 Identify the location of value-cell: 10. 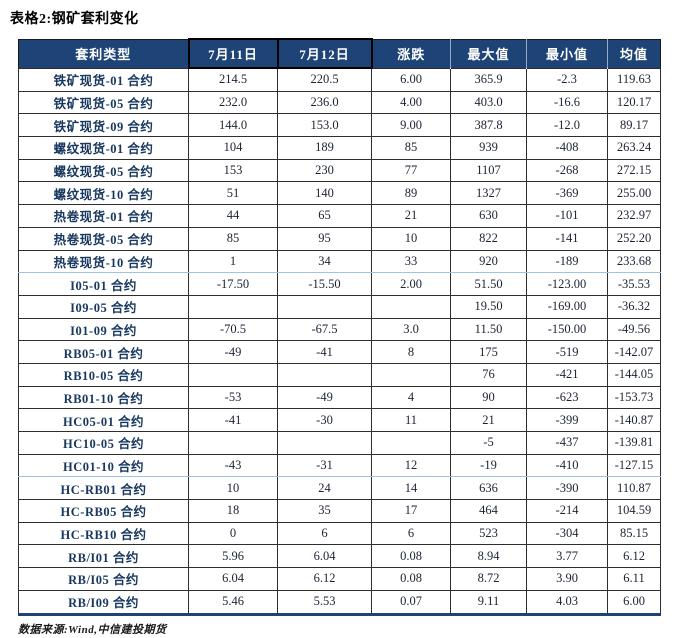
(411, 238).